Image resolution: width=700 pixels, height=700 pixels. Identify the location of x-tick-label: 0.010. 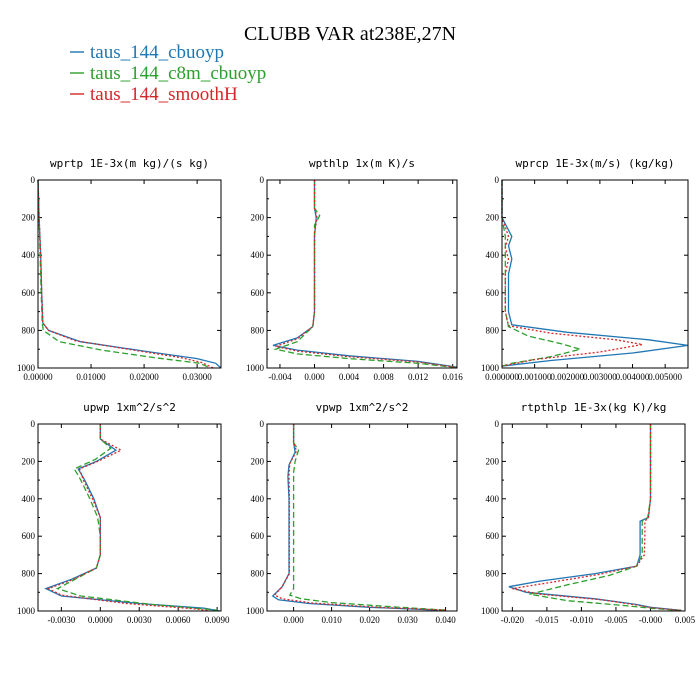
(331, 620).